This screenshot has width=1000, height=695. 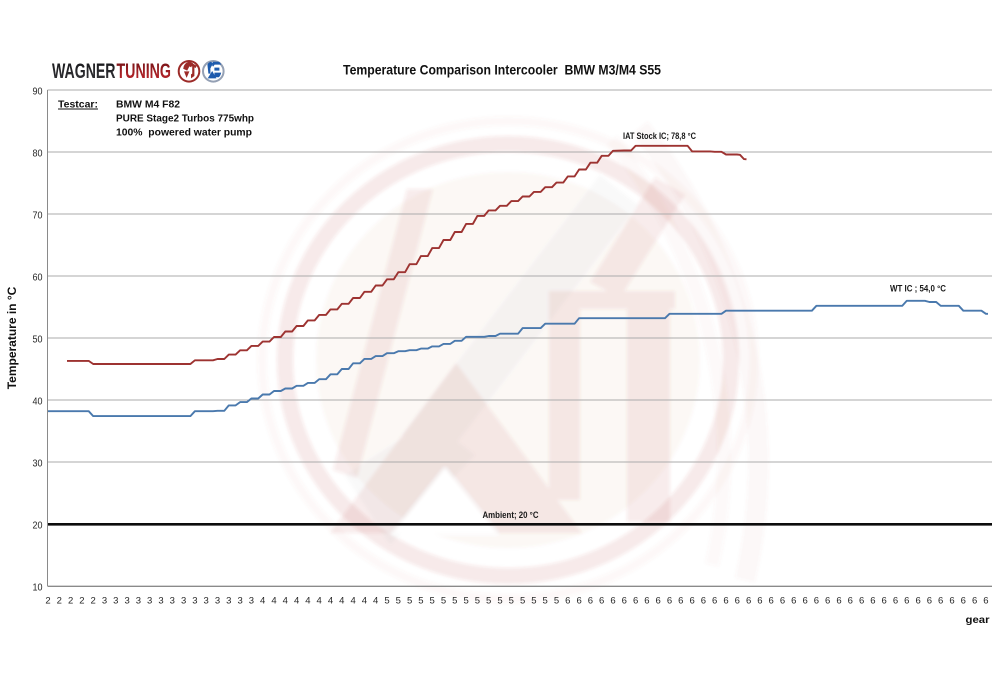 I want to click on svg-text: WAGNER, so click(x=84, y=71).